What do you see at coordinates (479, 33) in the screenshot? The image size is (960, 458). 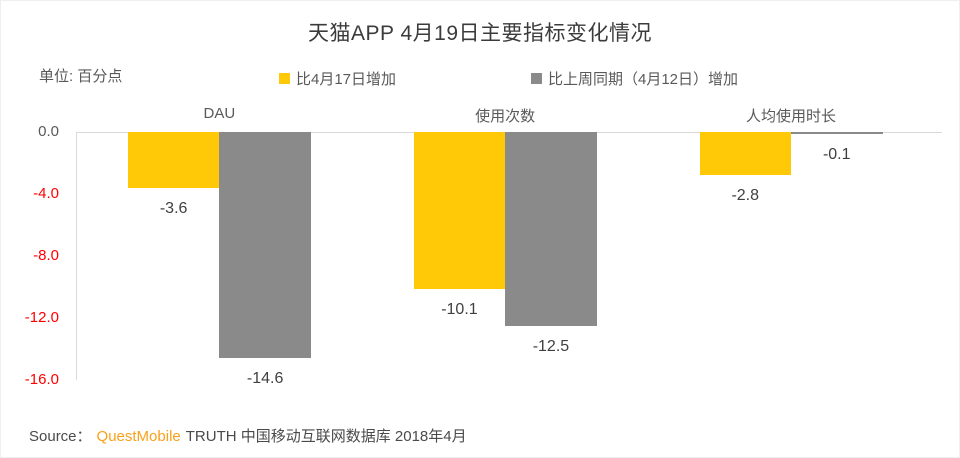 I see `chart-title: 天猫APP 4月19日主要指标变化情况` at bounding box center [479, 33].